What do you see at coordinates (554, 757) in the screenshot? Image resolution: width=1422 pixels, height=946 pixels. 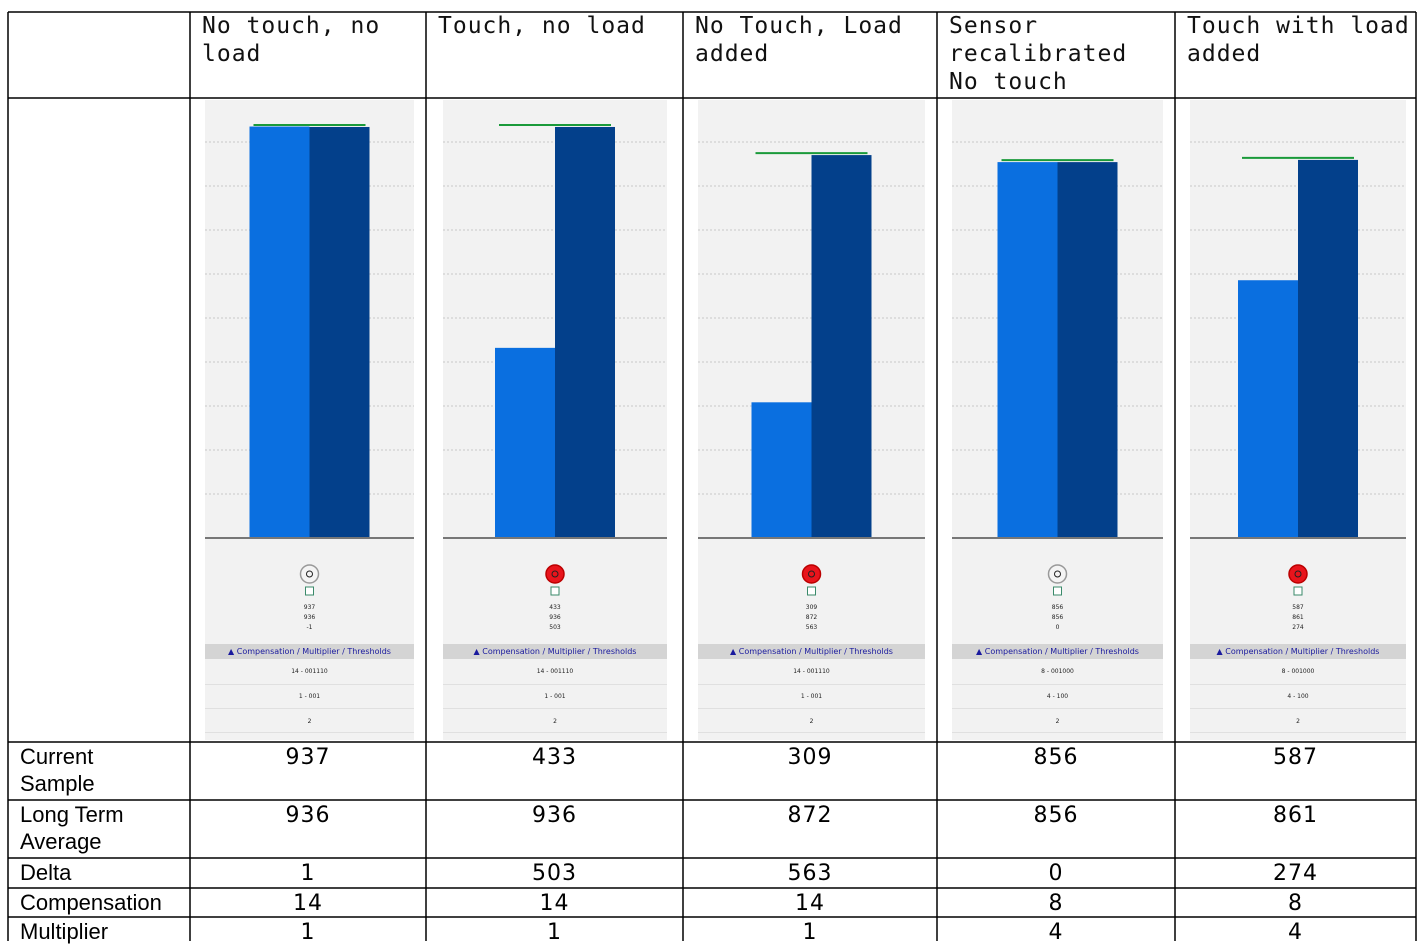 I see `table-cell-value: 433` at bounding box center [554, 757].